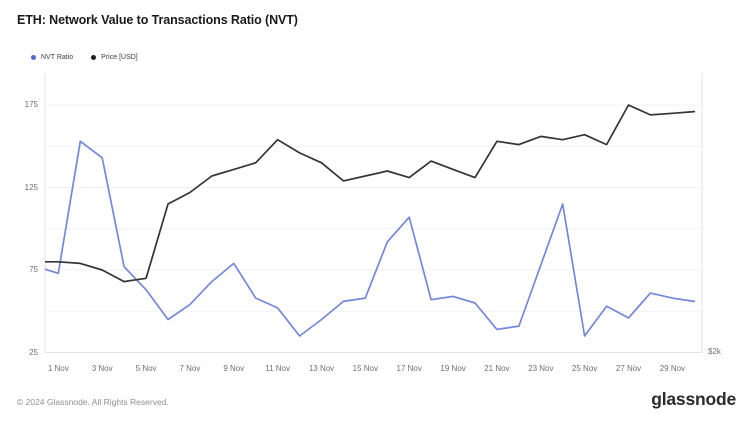 This screenshot has height=421, width=750. I want to click on x-axis-tick-label: 29 Nov, so click(672, 368).